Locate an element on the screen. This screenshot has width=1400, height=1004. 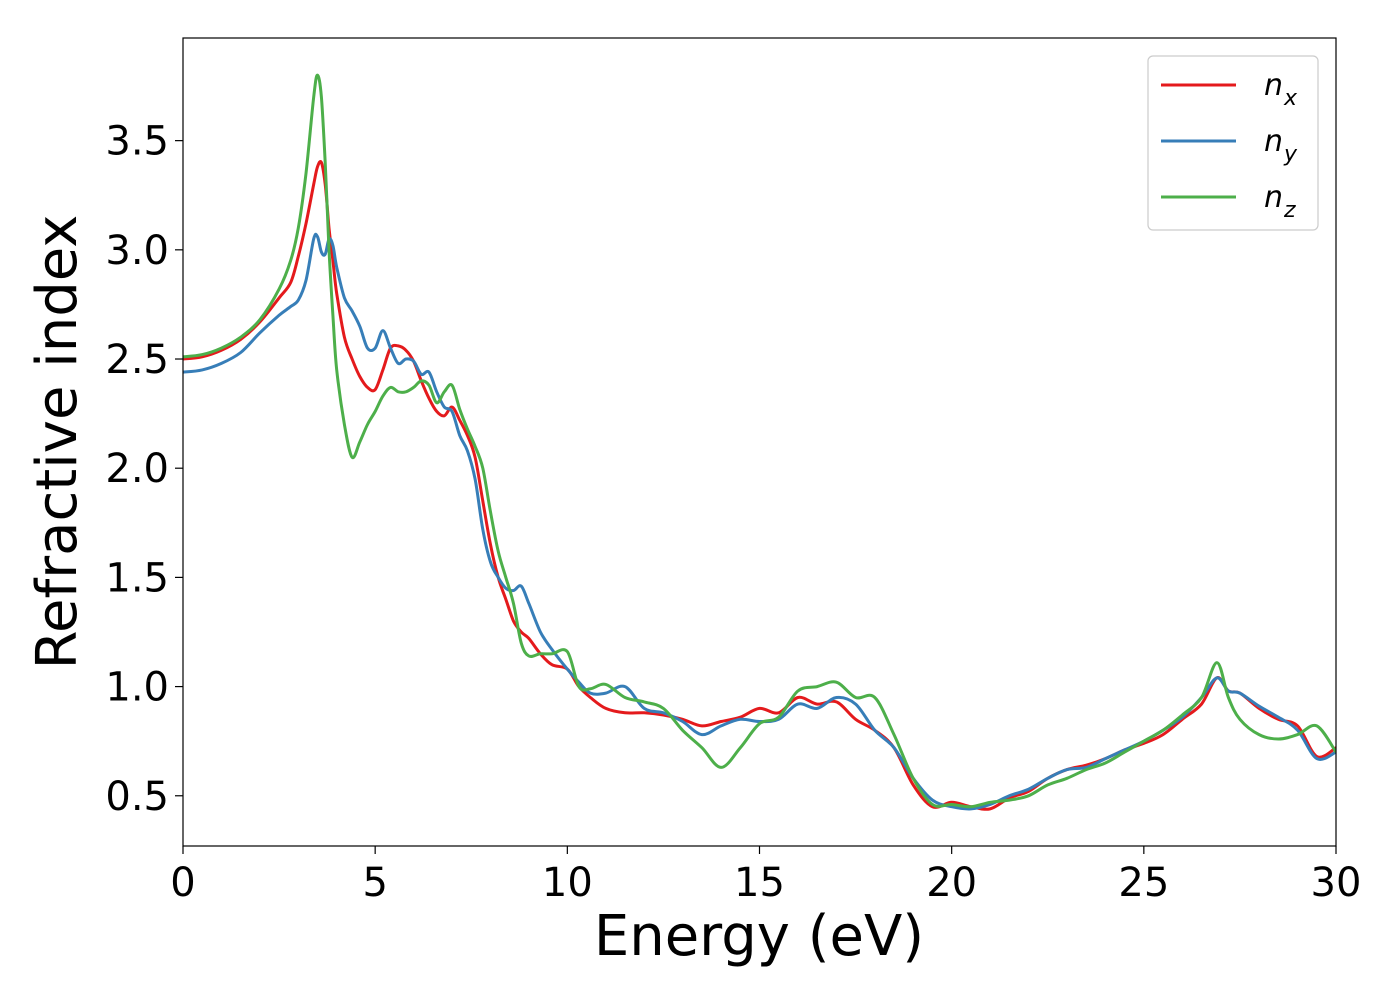
legend: n xn yn z is located at coordinates (1233, 143).